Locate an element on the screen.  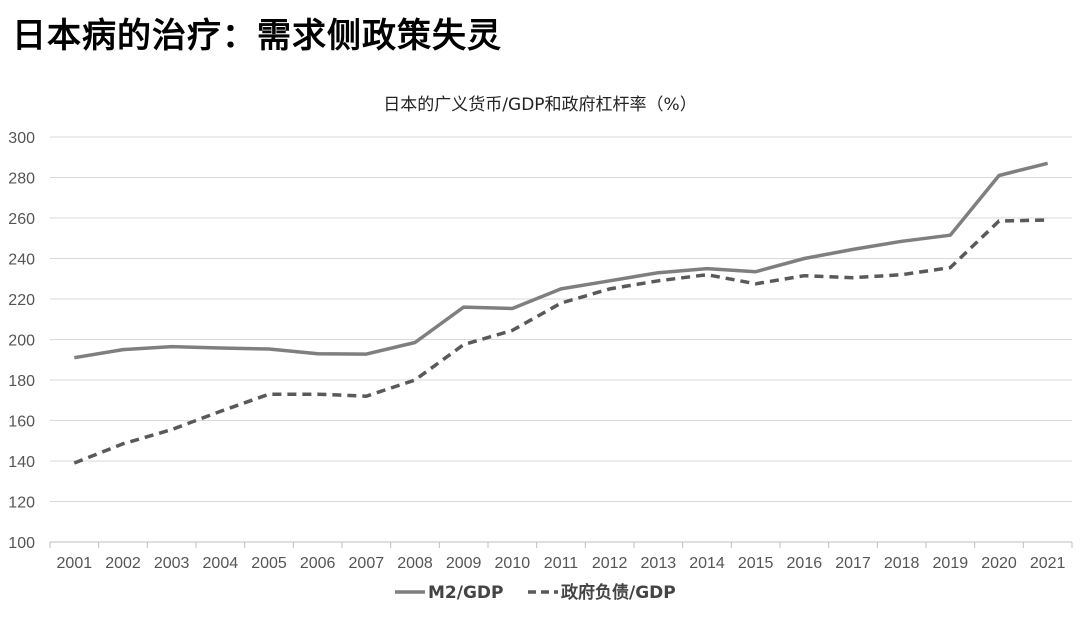
y-tick-label: 260 is located at coordinates (21, 219).